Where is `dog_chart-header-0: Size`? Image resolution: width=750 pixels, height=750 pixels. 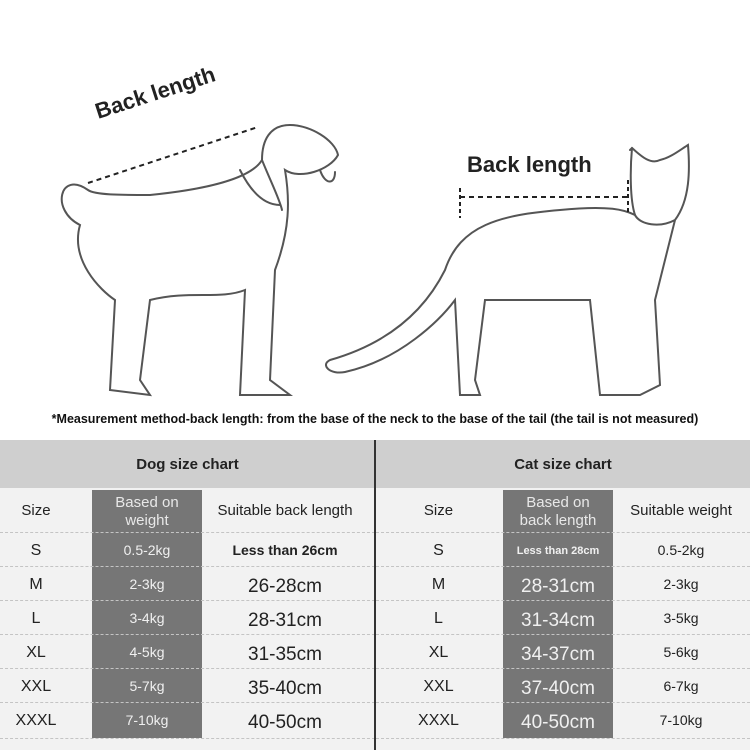 dog_chart-header-0: Size is located at coordinates (36, 510).